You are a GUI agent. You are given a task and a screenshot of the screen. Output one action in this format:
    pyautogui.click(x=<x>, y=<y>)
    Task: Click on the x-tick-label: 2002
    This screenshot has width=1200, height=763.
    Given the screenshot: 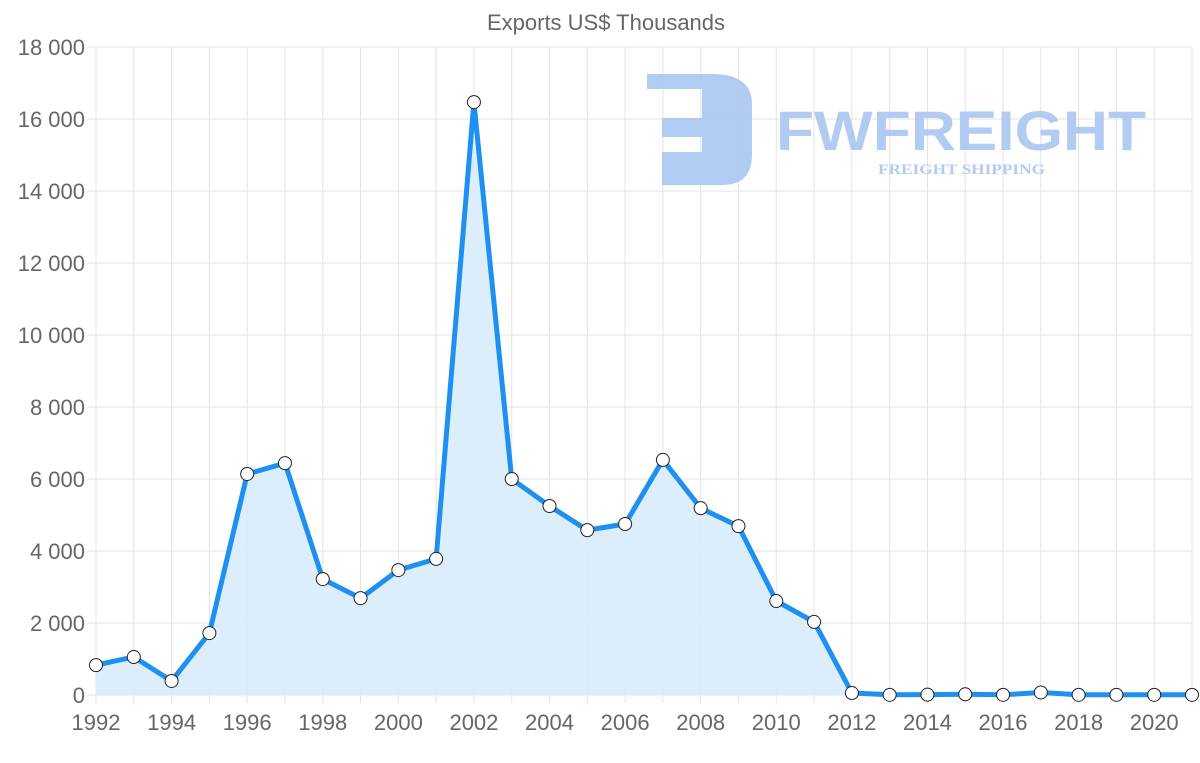 What is the action you would take?
    pyautogui.click(x=473, y=722)
    